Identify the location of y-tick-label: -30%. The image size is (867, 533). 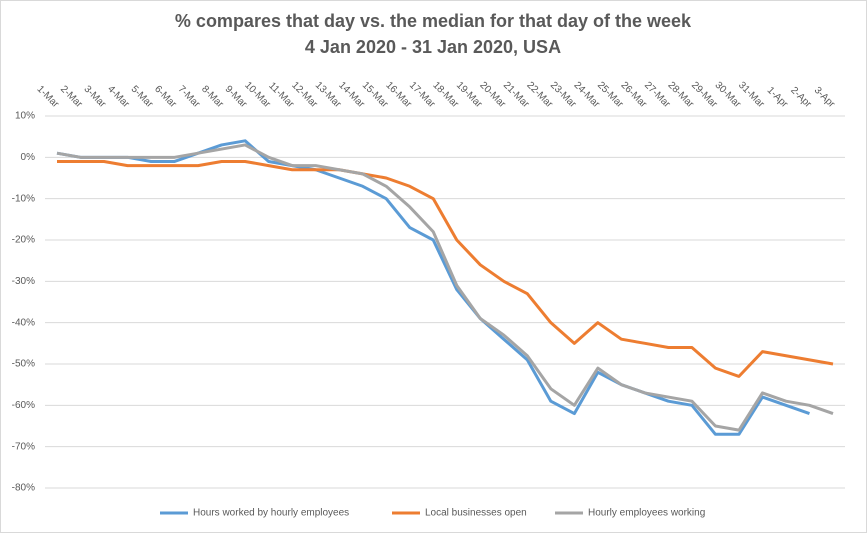
(23, 281).